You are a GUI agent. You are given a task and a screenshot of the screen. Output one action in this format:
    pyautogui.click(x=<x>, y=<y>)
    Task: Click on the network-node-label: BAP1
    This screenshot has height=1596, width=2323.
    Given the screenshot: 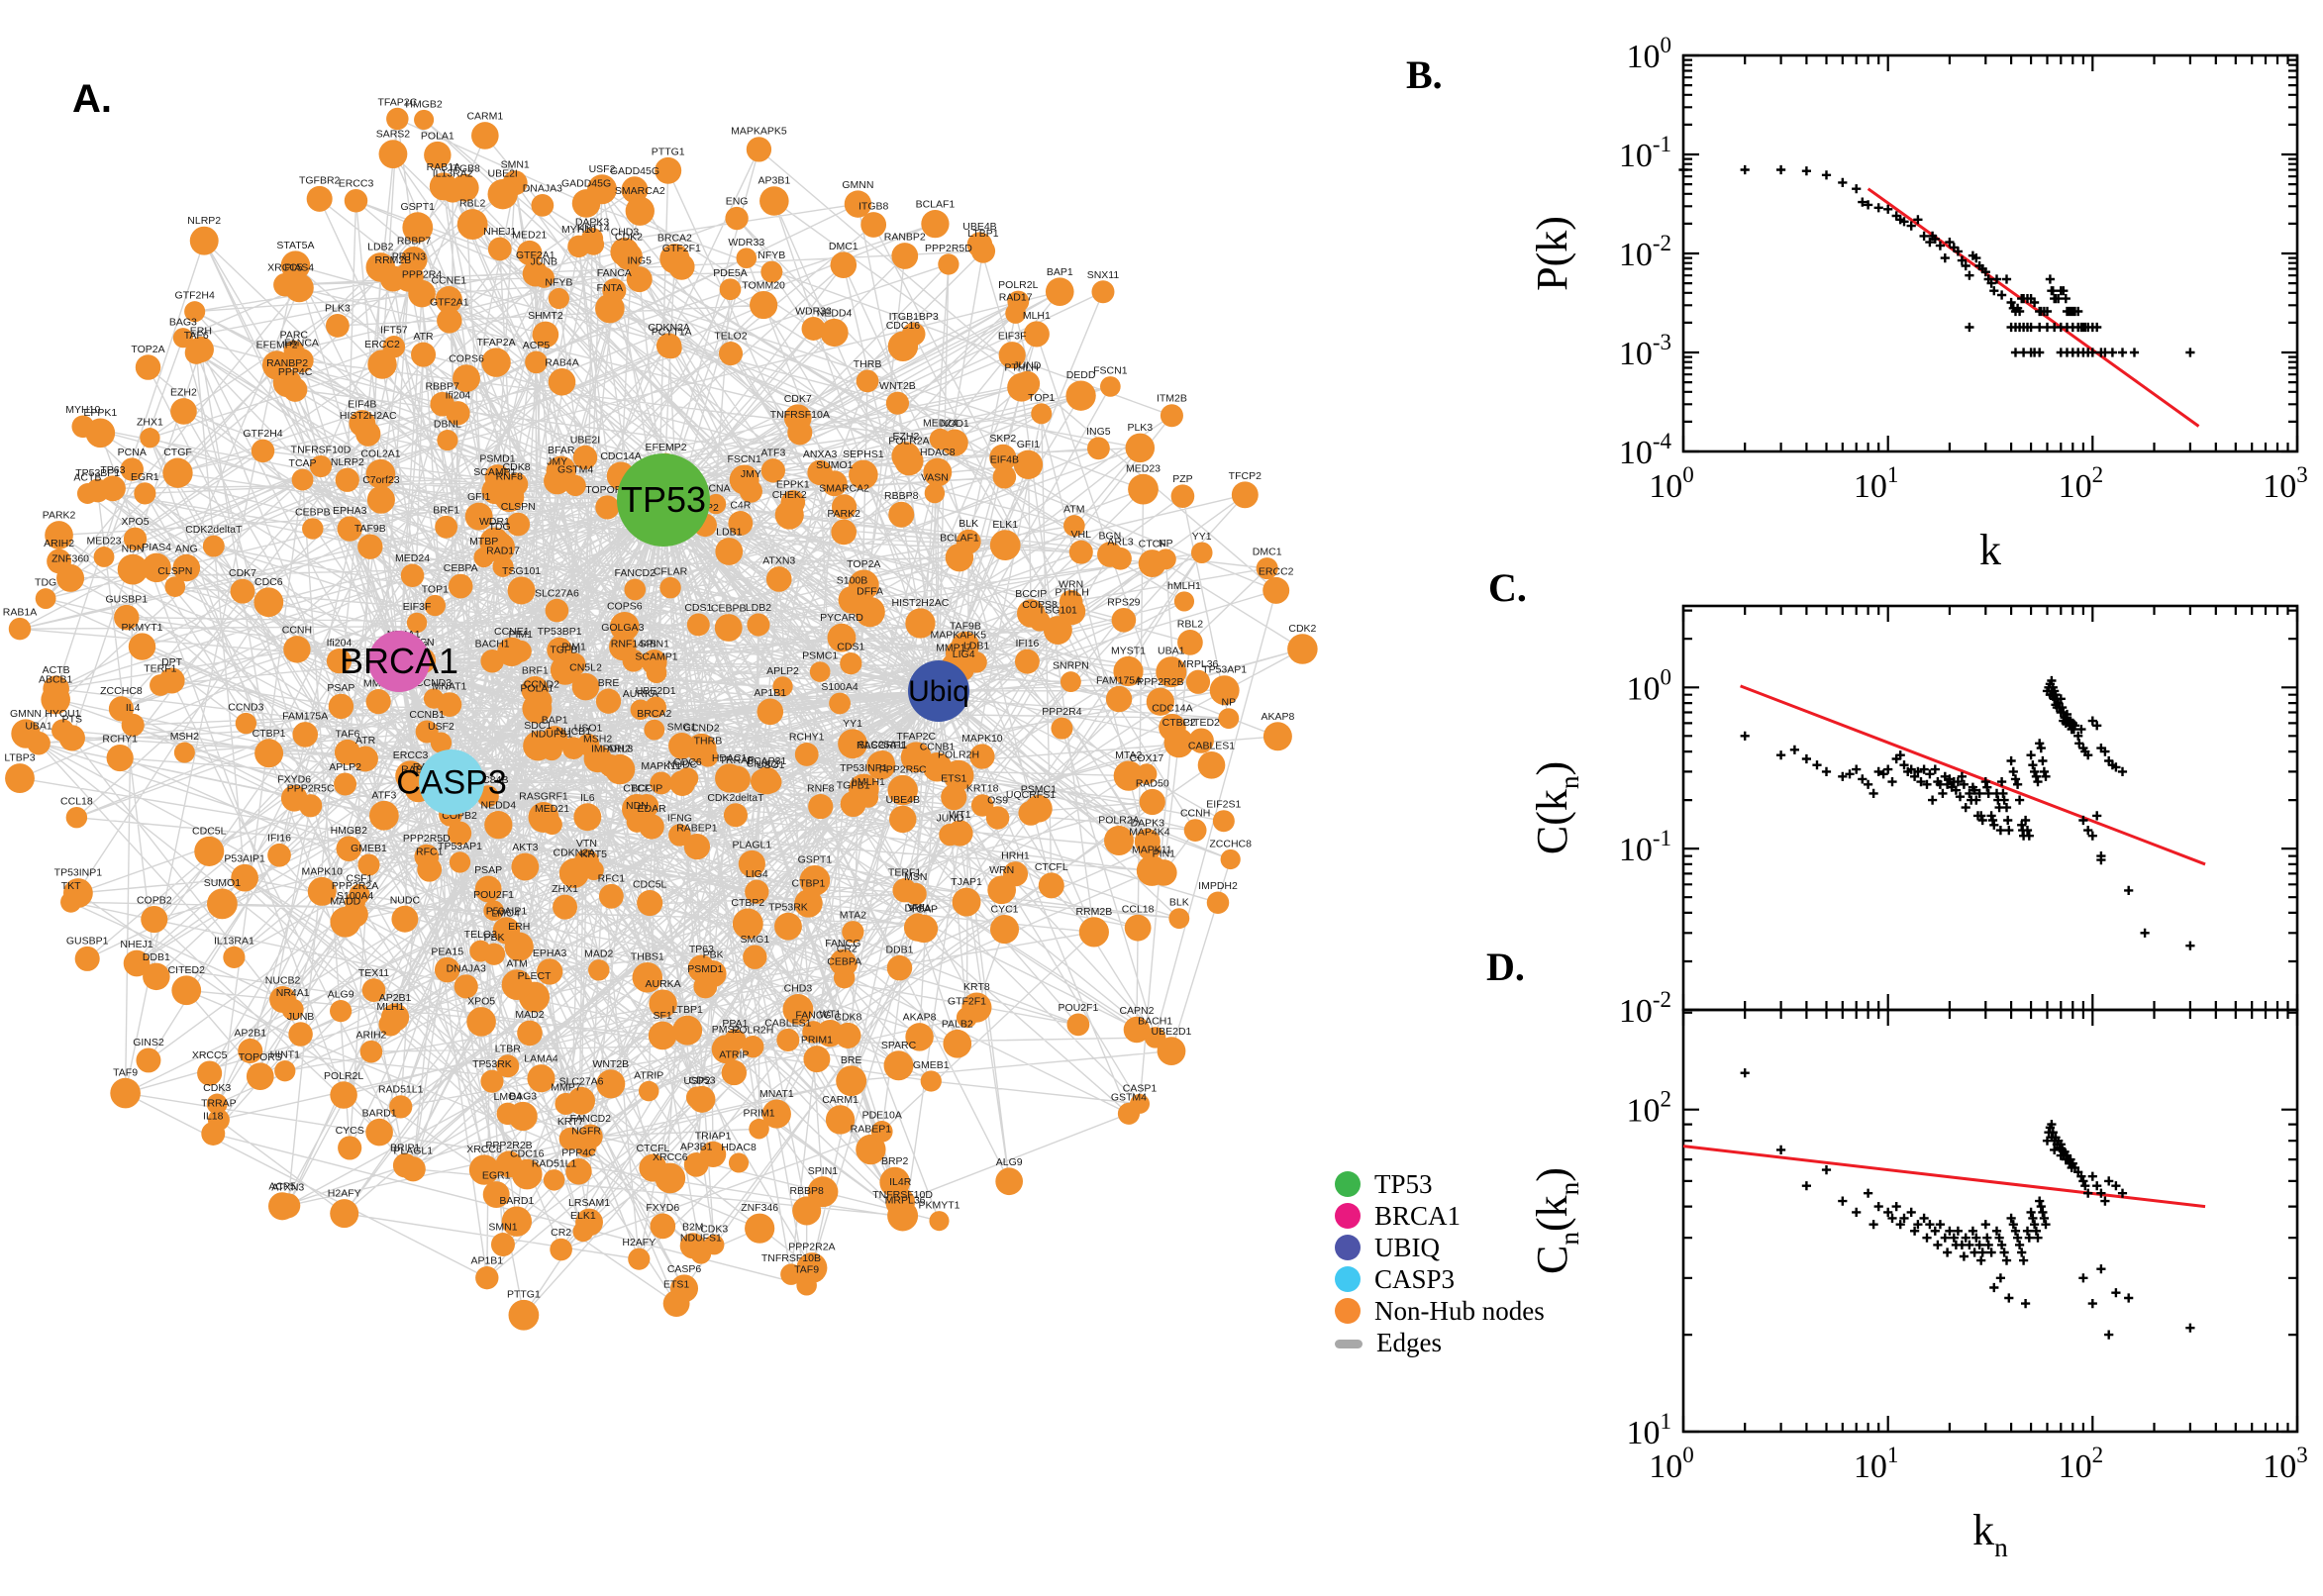 What is the action you would take?
    pyautogui.click(x=1060, y=272)
    